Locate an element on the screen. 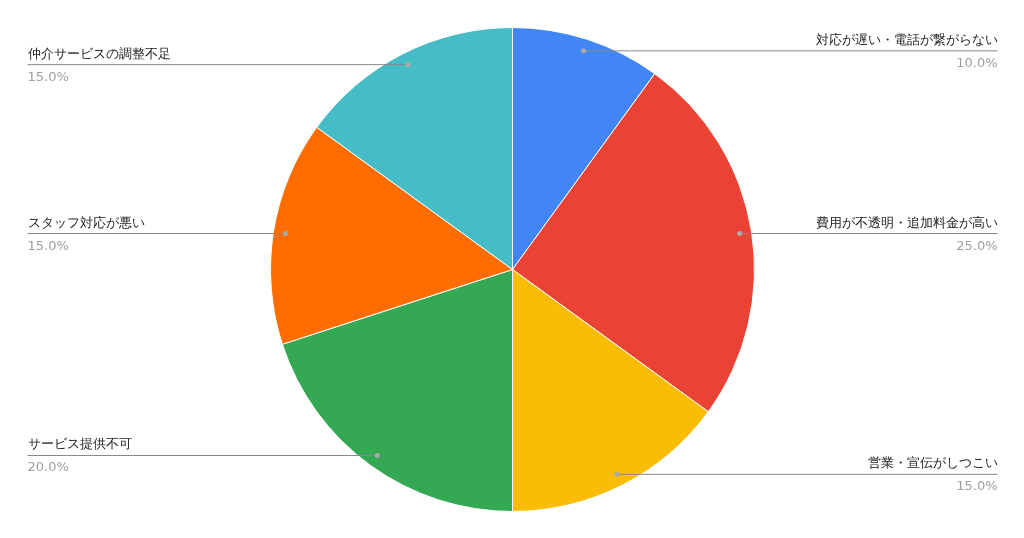 The height and width of the screenshot is (538, 1024). data-label: 25.0% is located at coordinates (977, 245).